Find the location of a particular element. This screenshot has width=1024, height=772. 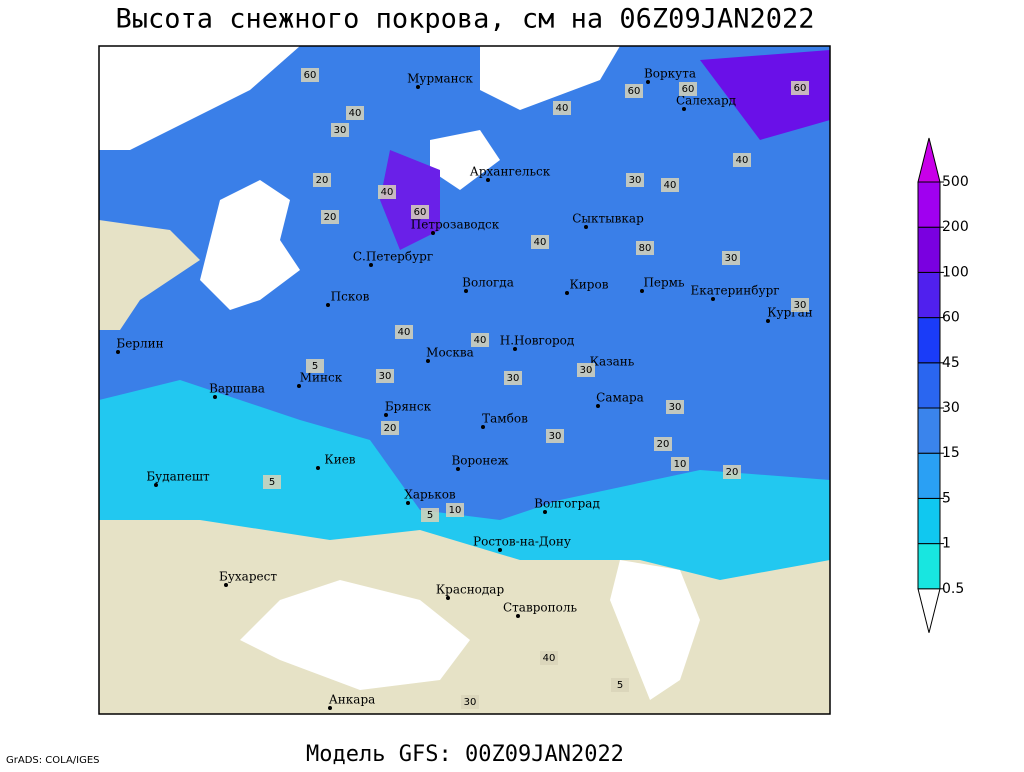

city-label: Воркута is located at coordinates (670, 74).